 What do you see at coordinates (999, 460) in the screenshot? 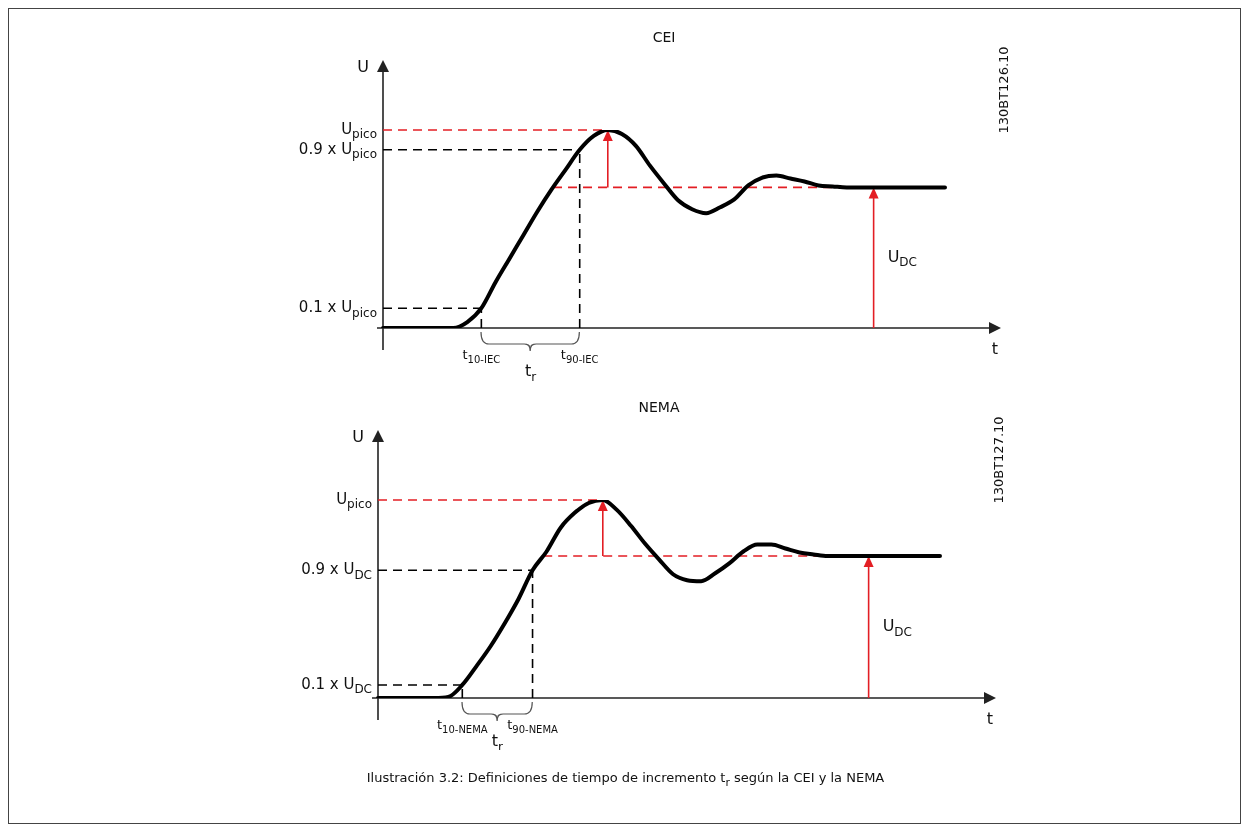
I see `text: 130BT127.10` at bounding box center [999, 460].